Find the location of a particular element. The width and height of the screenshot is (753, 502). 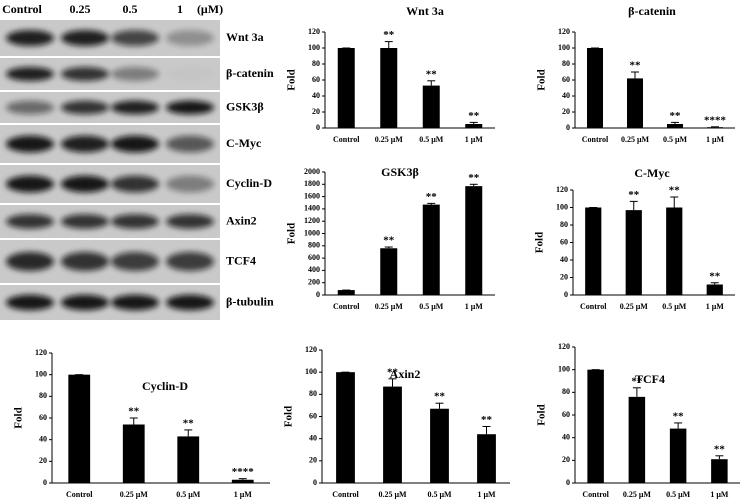

chart-title: TCF4 is located at coordinates (650, 379).